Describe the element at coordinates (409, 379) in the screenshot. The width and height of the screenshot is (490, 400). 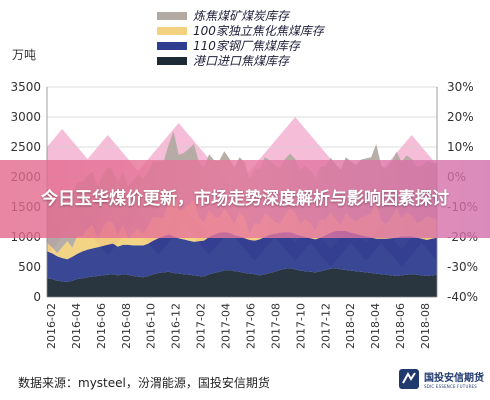
I see `logo-mark-icon` at that location.